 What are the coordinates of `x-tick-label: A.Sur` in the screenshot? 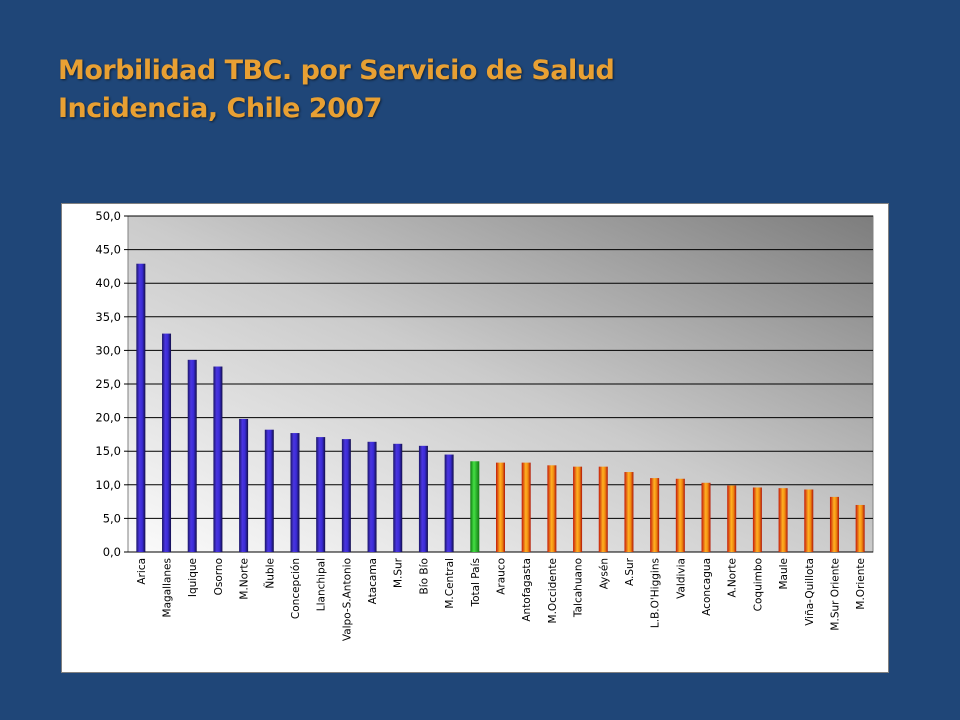 It's located at (630, 571).